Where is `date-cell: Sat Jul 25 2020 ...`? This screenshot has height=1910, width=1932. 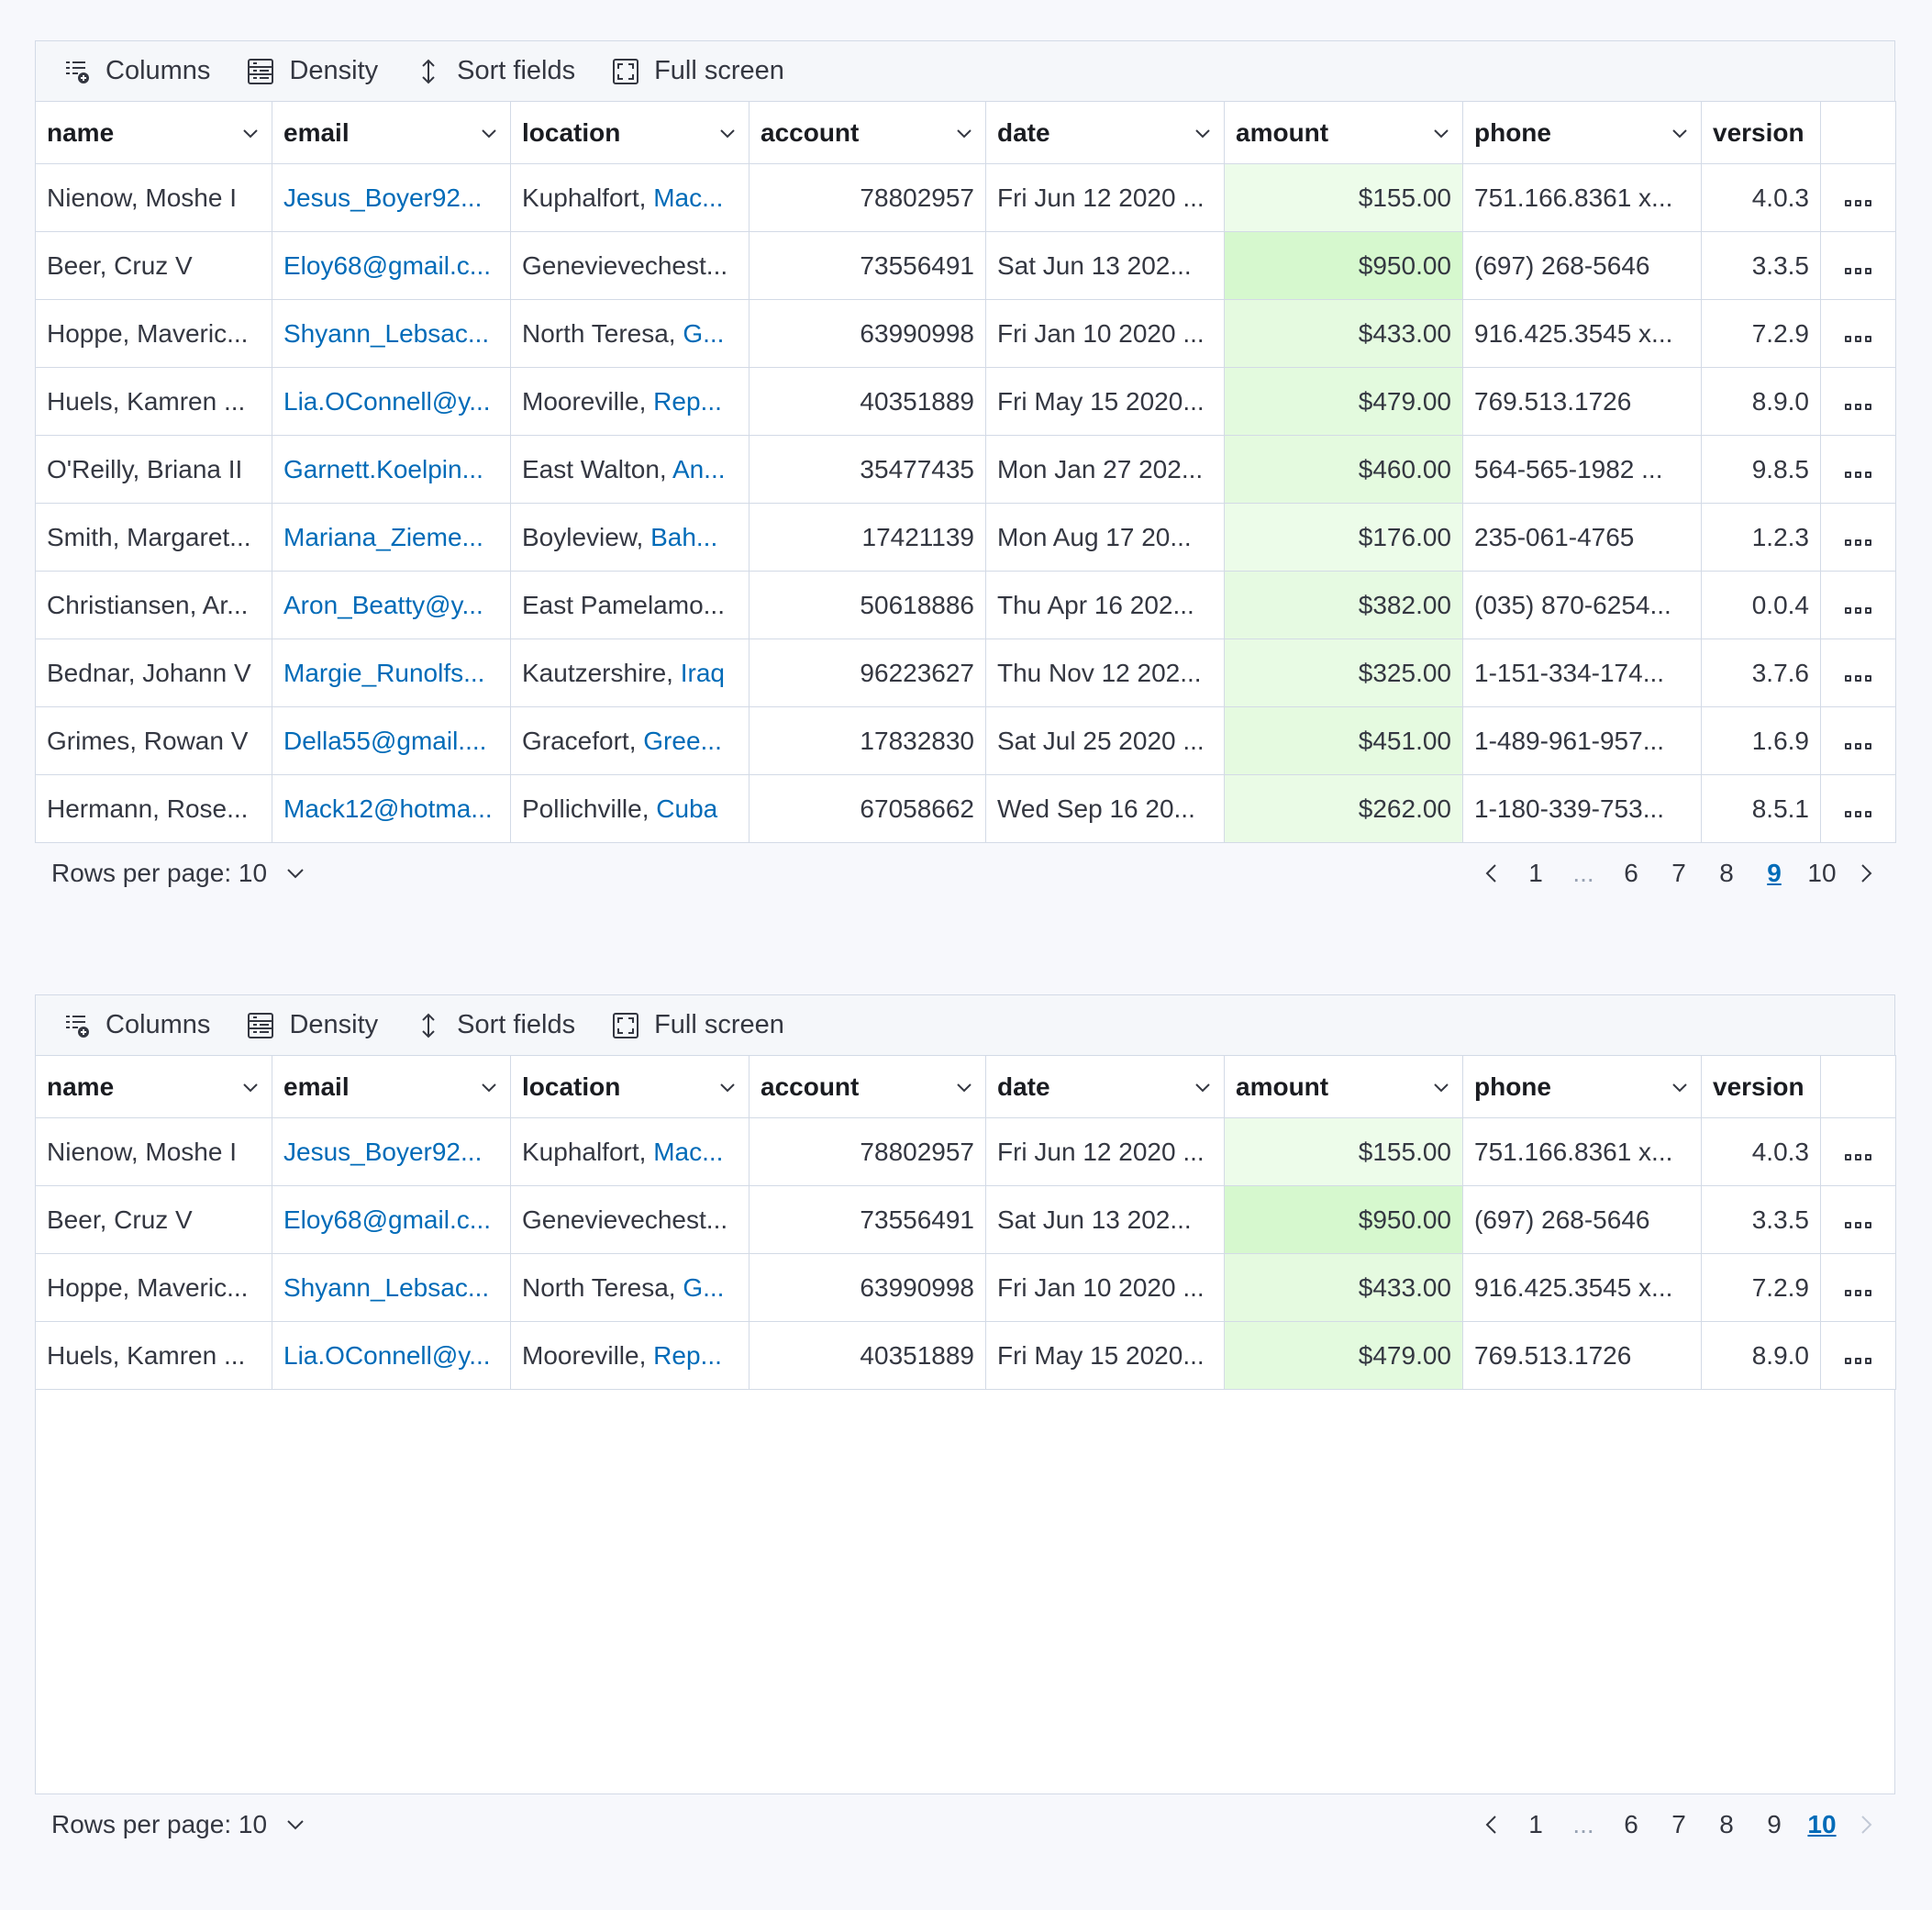
date-cell: Sat Jul 25 2020 ... is located at coordinates (1105, 740).